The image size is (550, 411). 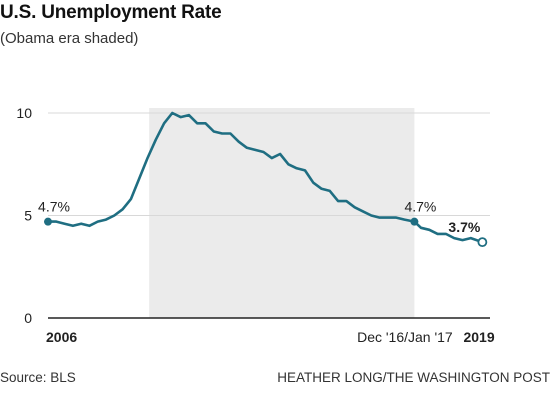 I want to click on y-tick-label: 10, so click(x=24, y=113).